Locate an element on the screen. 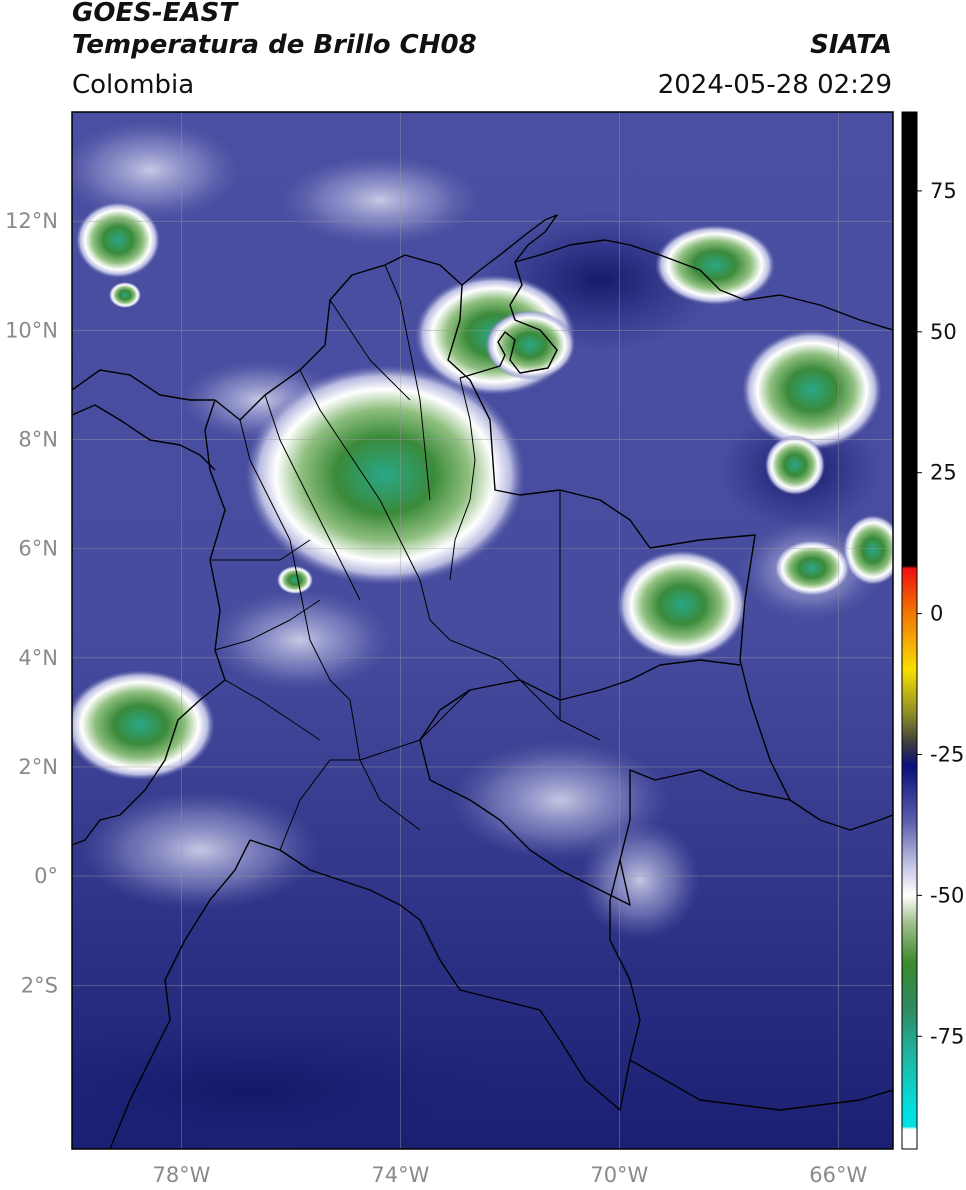 The image size is (966, 1190). coastline-panama-south is located at coordinates (144, 437).